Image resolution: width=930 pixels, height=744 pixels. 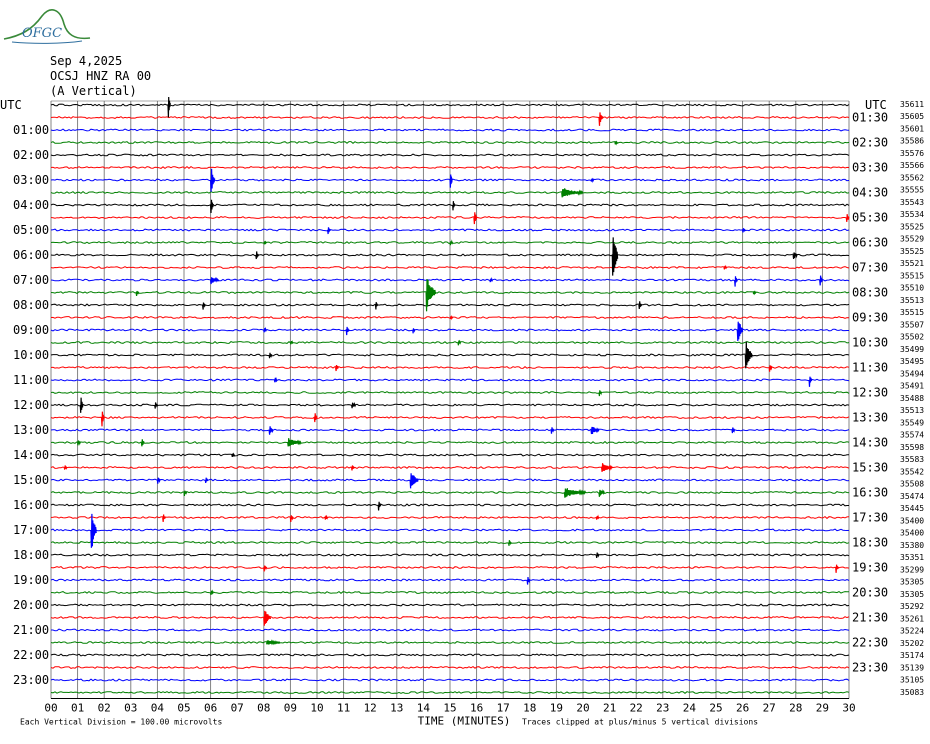 I want to click on trace-value-label: 35491, so click(x=912, y=386).